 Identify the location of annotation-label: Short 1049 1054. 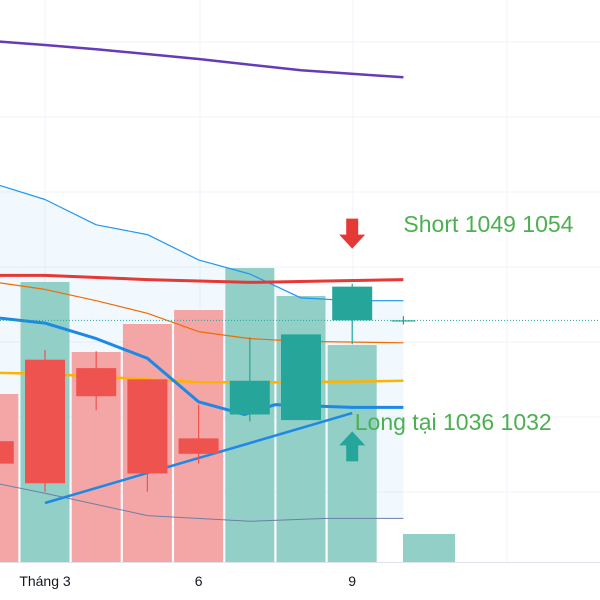
(488, 224).